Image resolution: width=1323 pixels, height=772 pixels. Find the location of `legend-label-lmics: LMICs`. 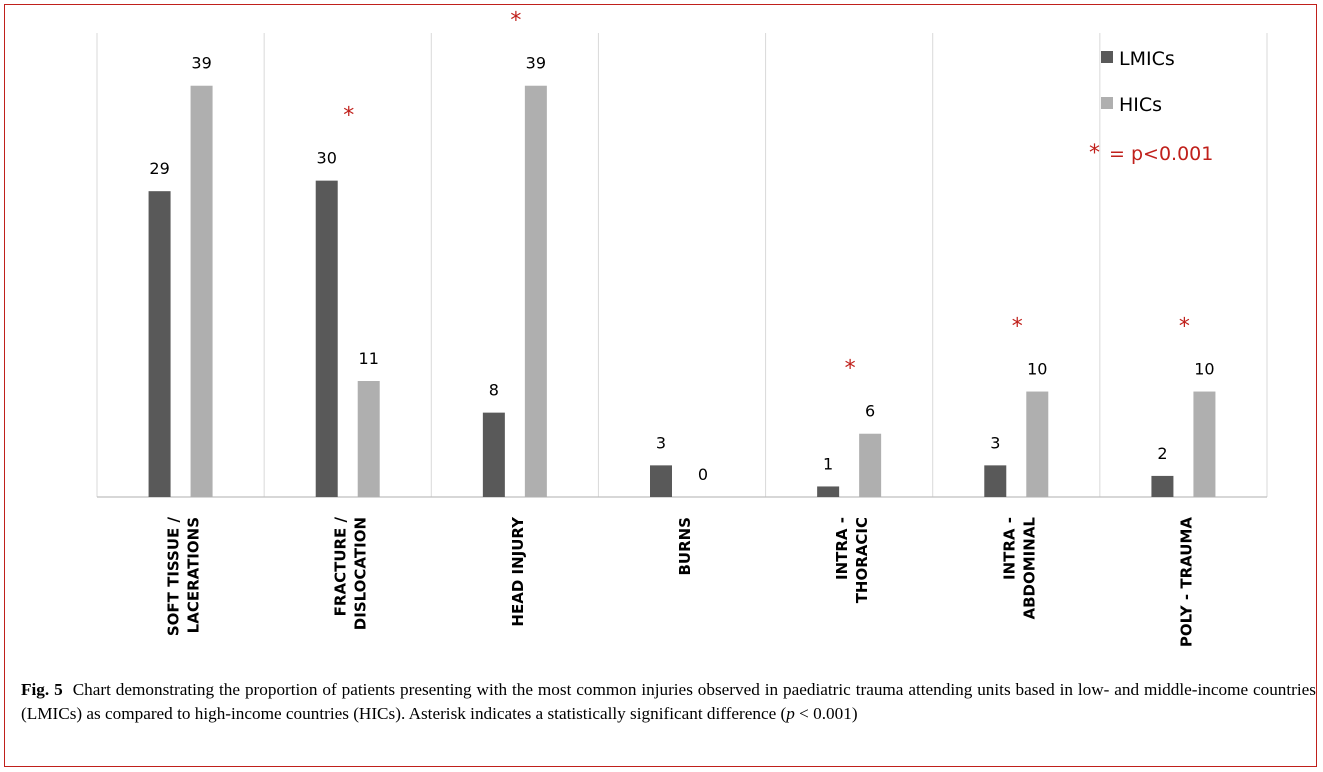

legend-label-lmics: LMICs is located at coordinates (1147, 59).